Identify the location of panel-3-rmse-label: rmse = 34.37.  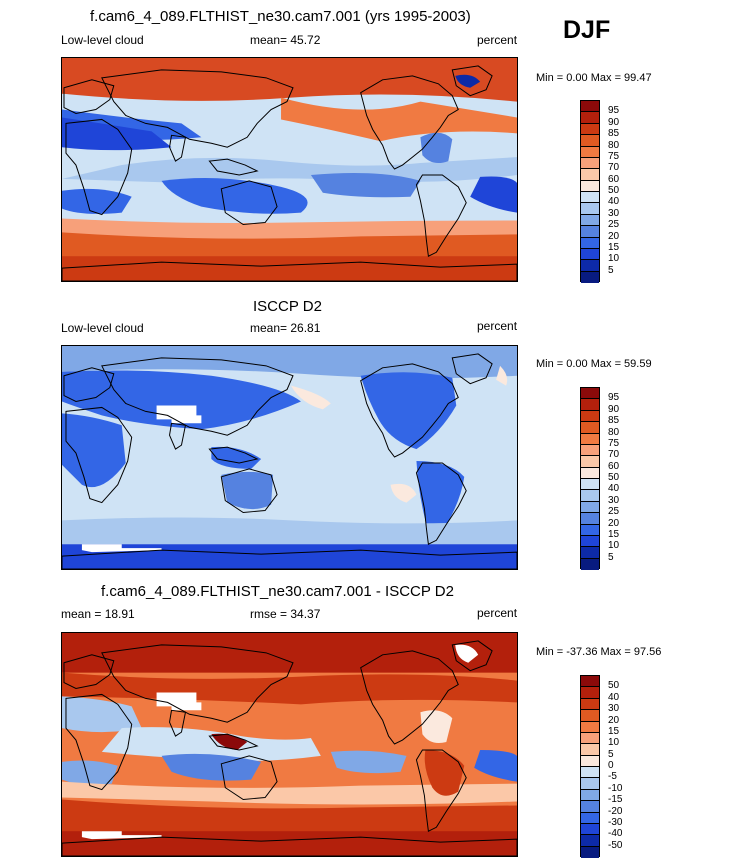
(285, 614).